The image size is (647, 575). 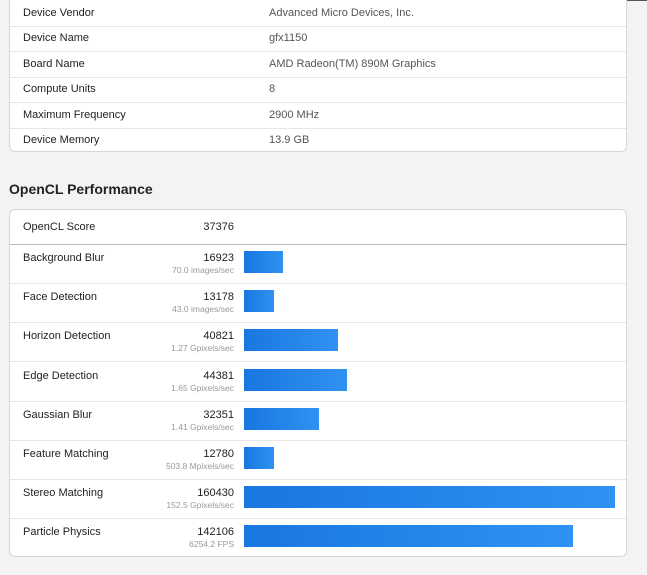 I want to click on score-value: 37376, so click(x=218, y=227).